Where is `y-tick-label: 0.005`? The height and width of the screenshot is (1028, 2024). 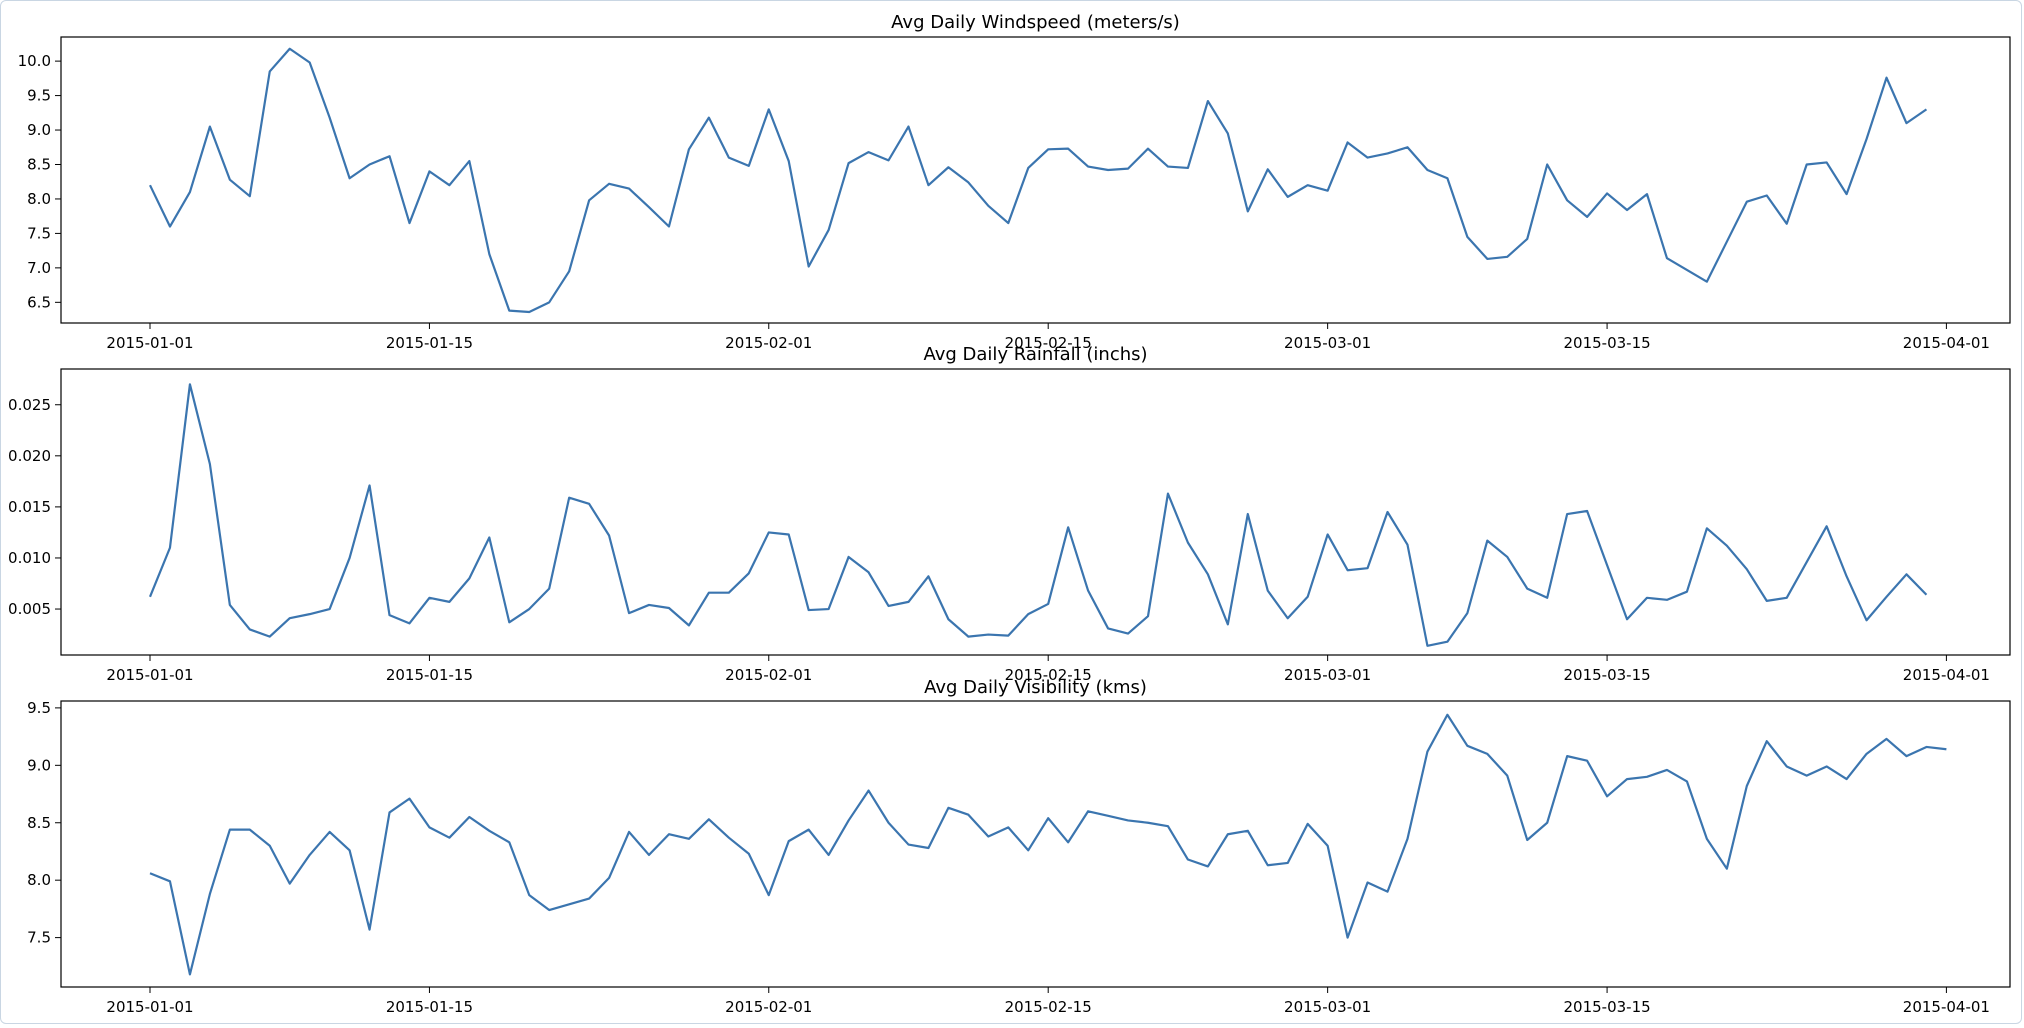
y-tick-label: 0.005 is located at coordinates (29, 609).